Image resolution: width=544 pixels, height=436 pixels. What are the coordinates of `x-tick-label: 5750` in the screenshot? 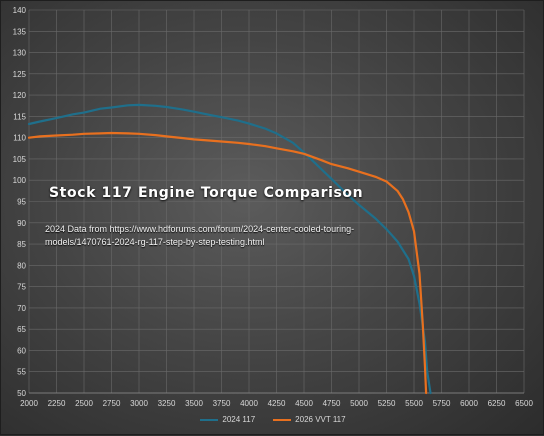 It's located at (442, 403).